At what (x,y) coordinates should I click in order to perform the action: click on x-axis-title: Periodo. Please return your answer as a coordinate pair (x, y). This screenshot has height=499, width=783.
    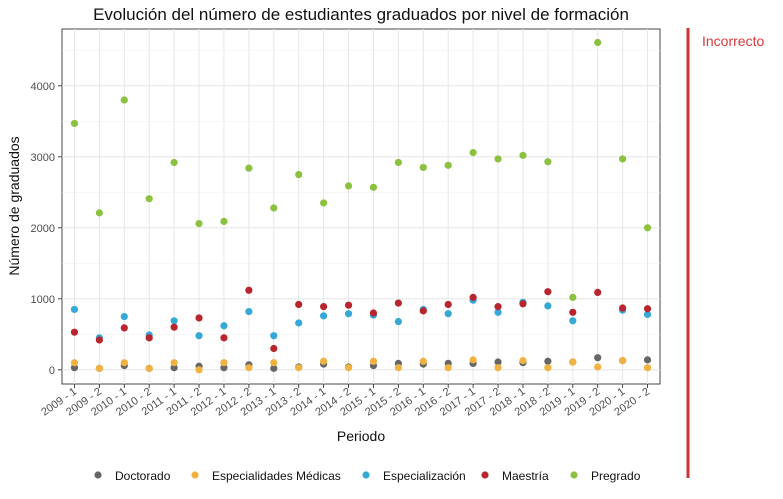
    Looking at the image, I should click on (361, 436).